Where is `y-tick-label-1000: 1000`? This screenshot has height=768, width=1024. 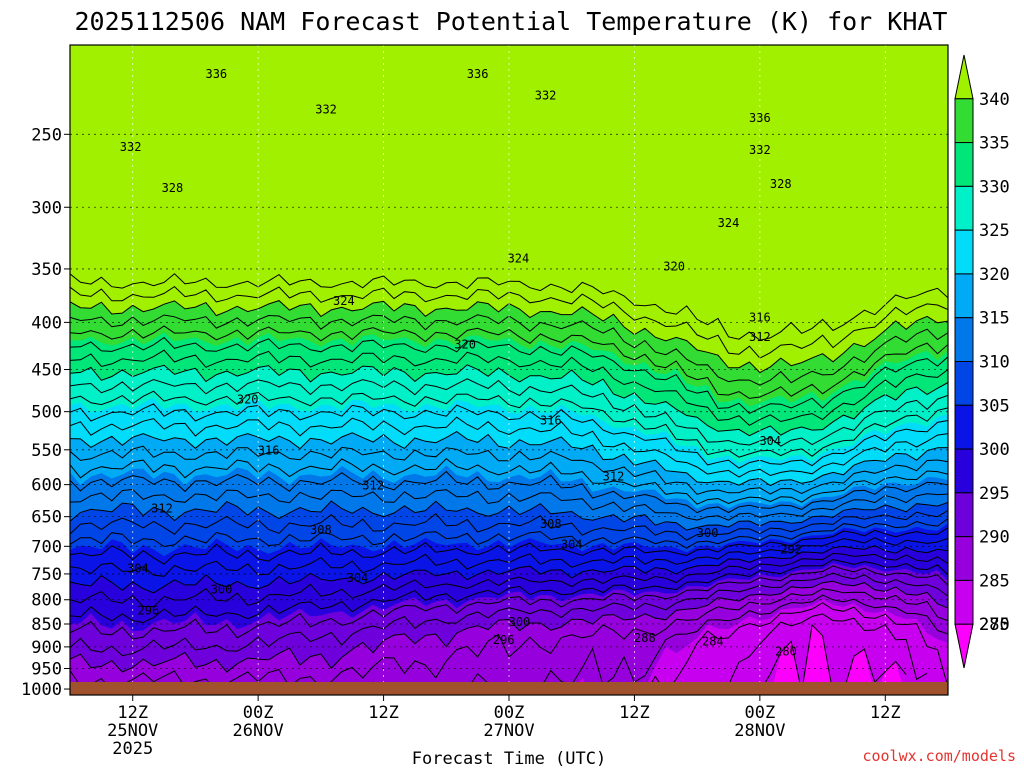 y-tick-label-1000: 1000 is located at coordinates (41, 690).